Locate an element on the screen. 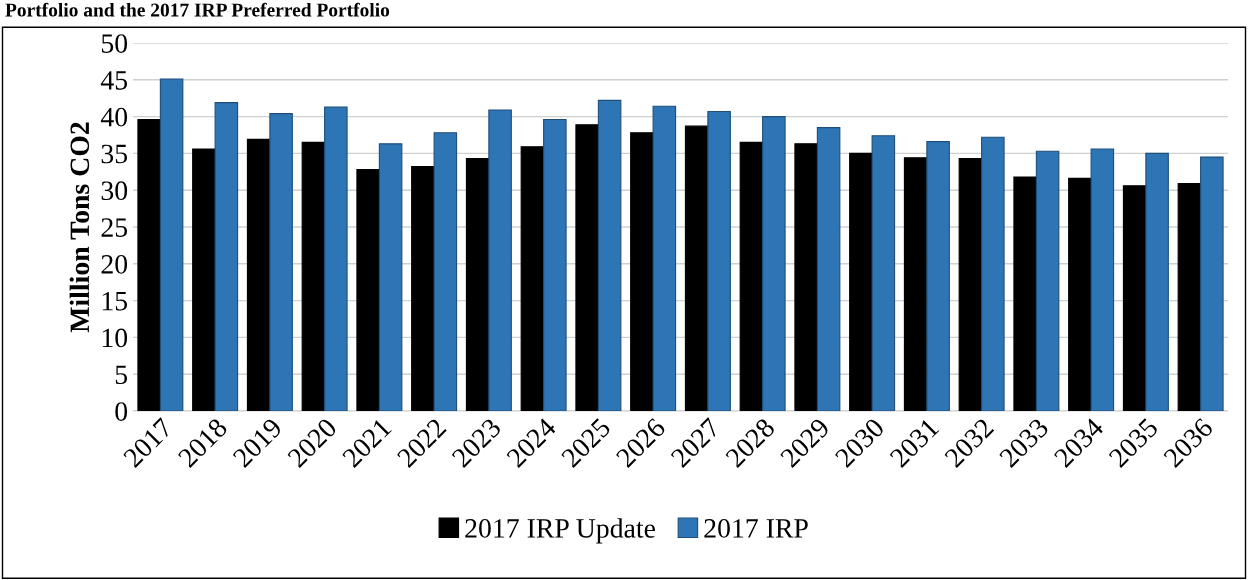 The image size is (1248, 580). y-tick-label: 15 is located at coordinates (115, 301).